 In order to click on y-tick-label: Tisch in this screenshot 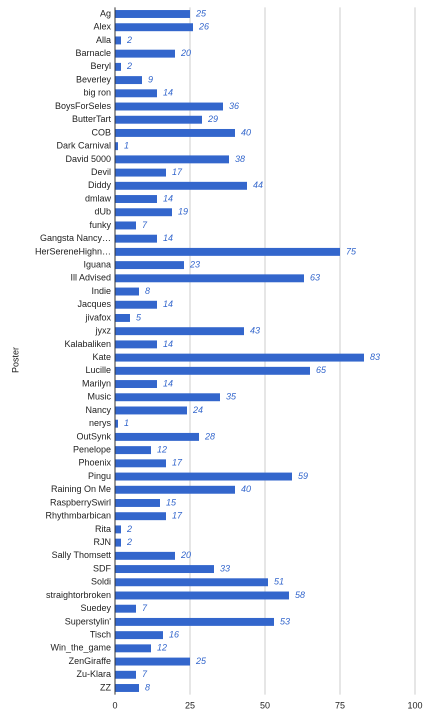, I will do `click(100, 635)`.